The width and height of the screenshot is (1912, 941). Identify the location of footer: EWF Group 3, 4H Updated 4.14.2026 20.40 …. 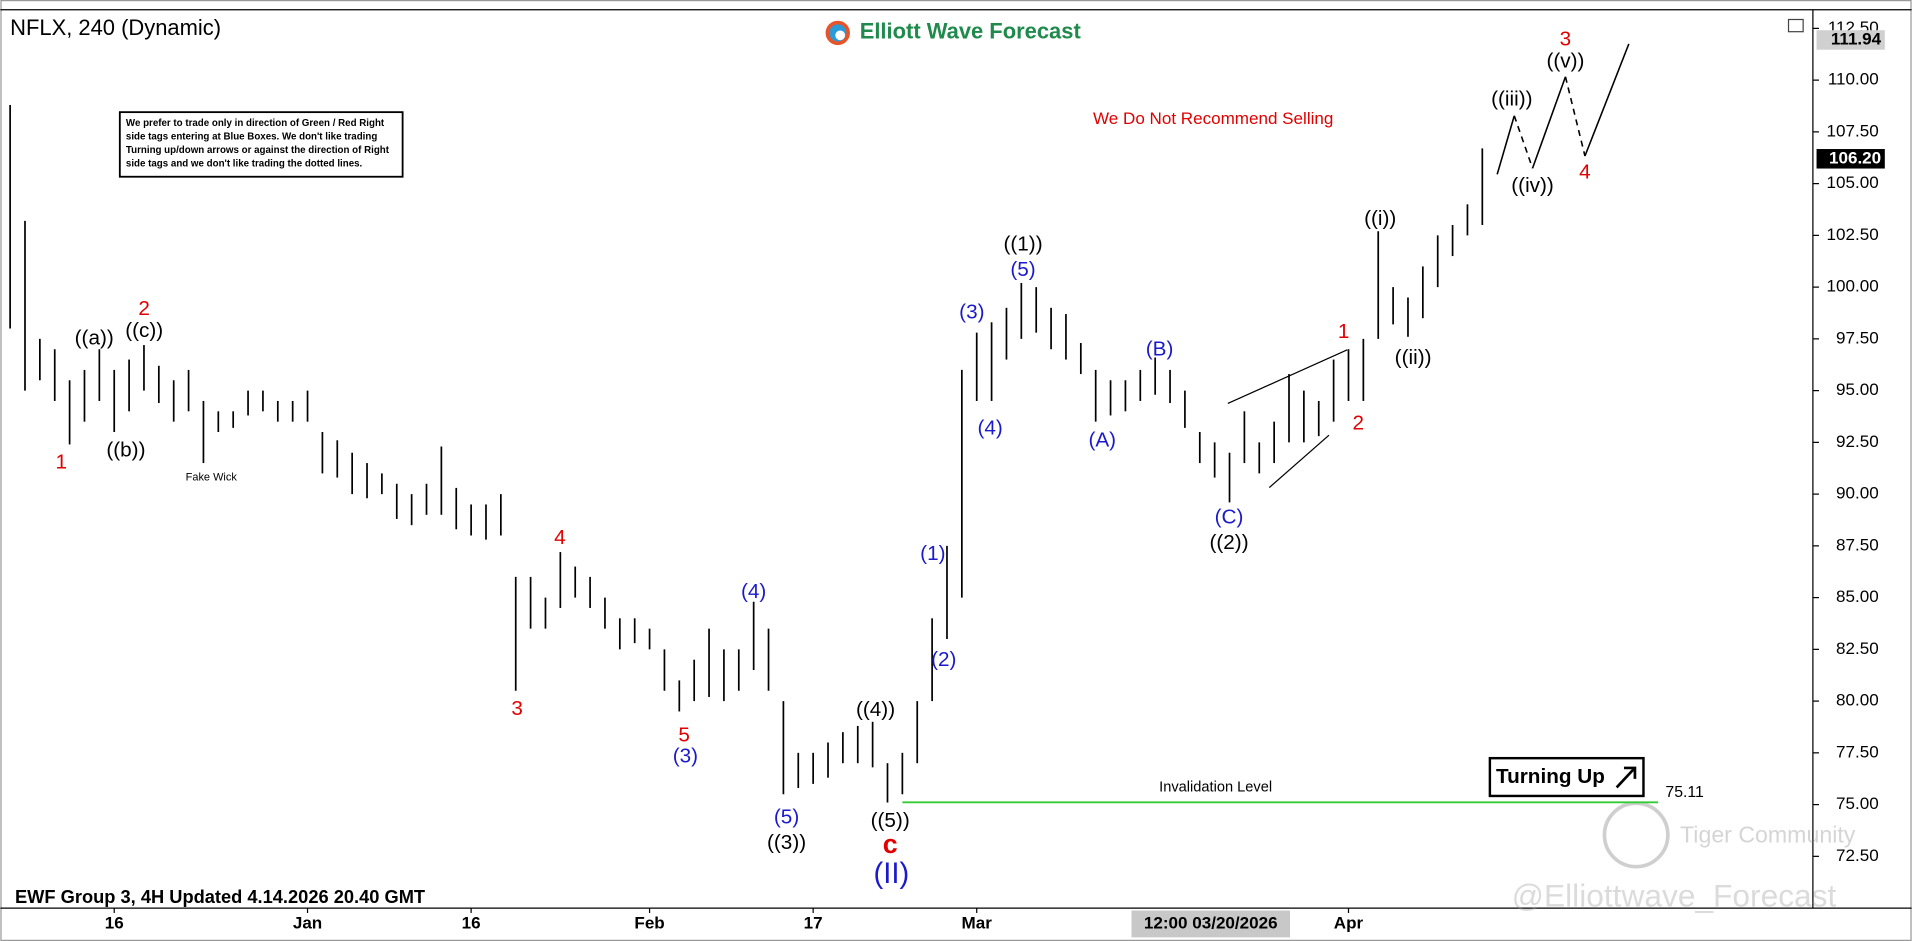
(220, 896).